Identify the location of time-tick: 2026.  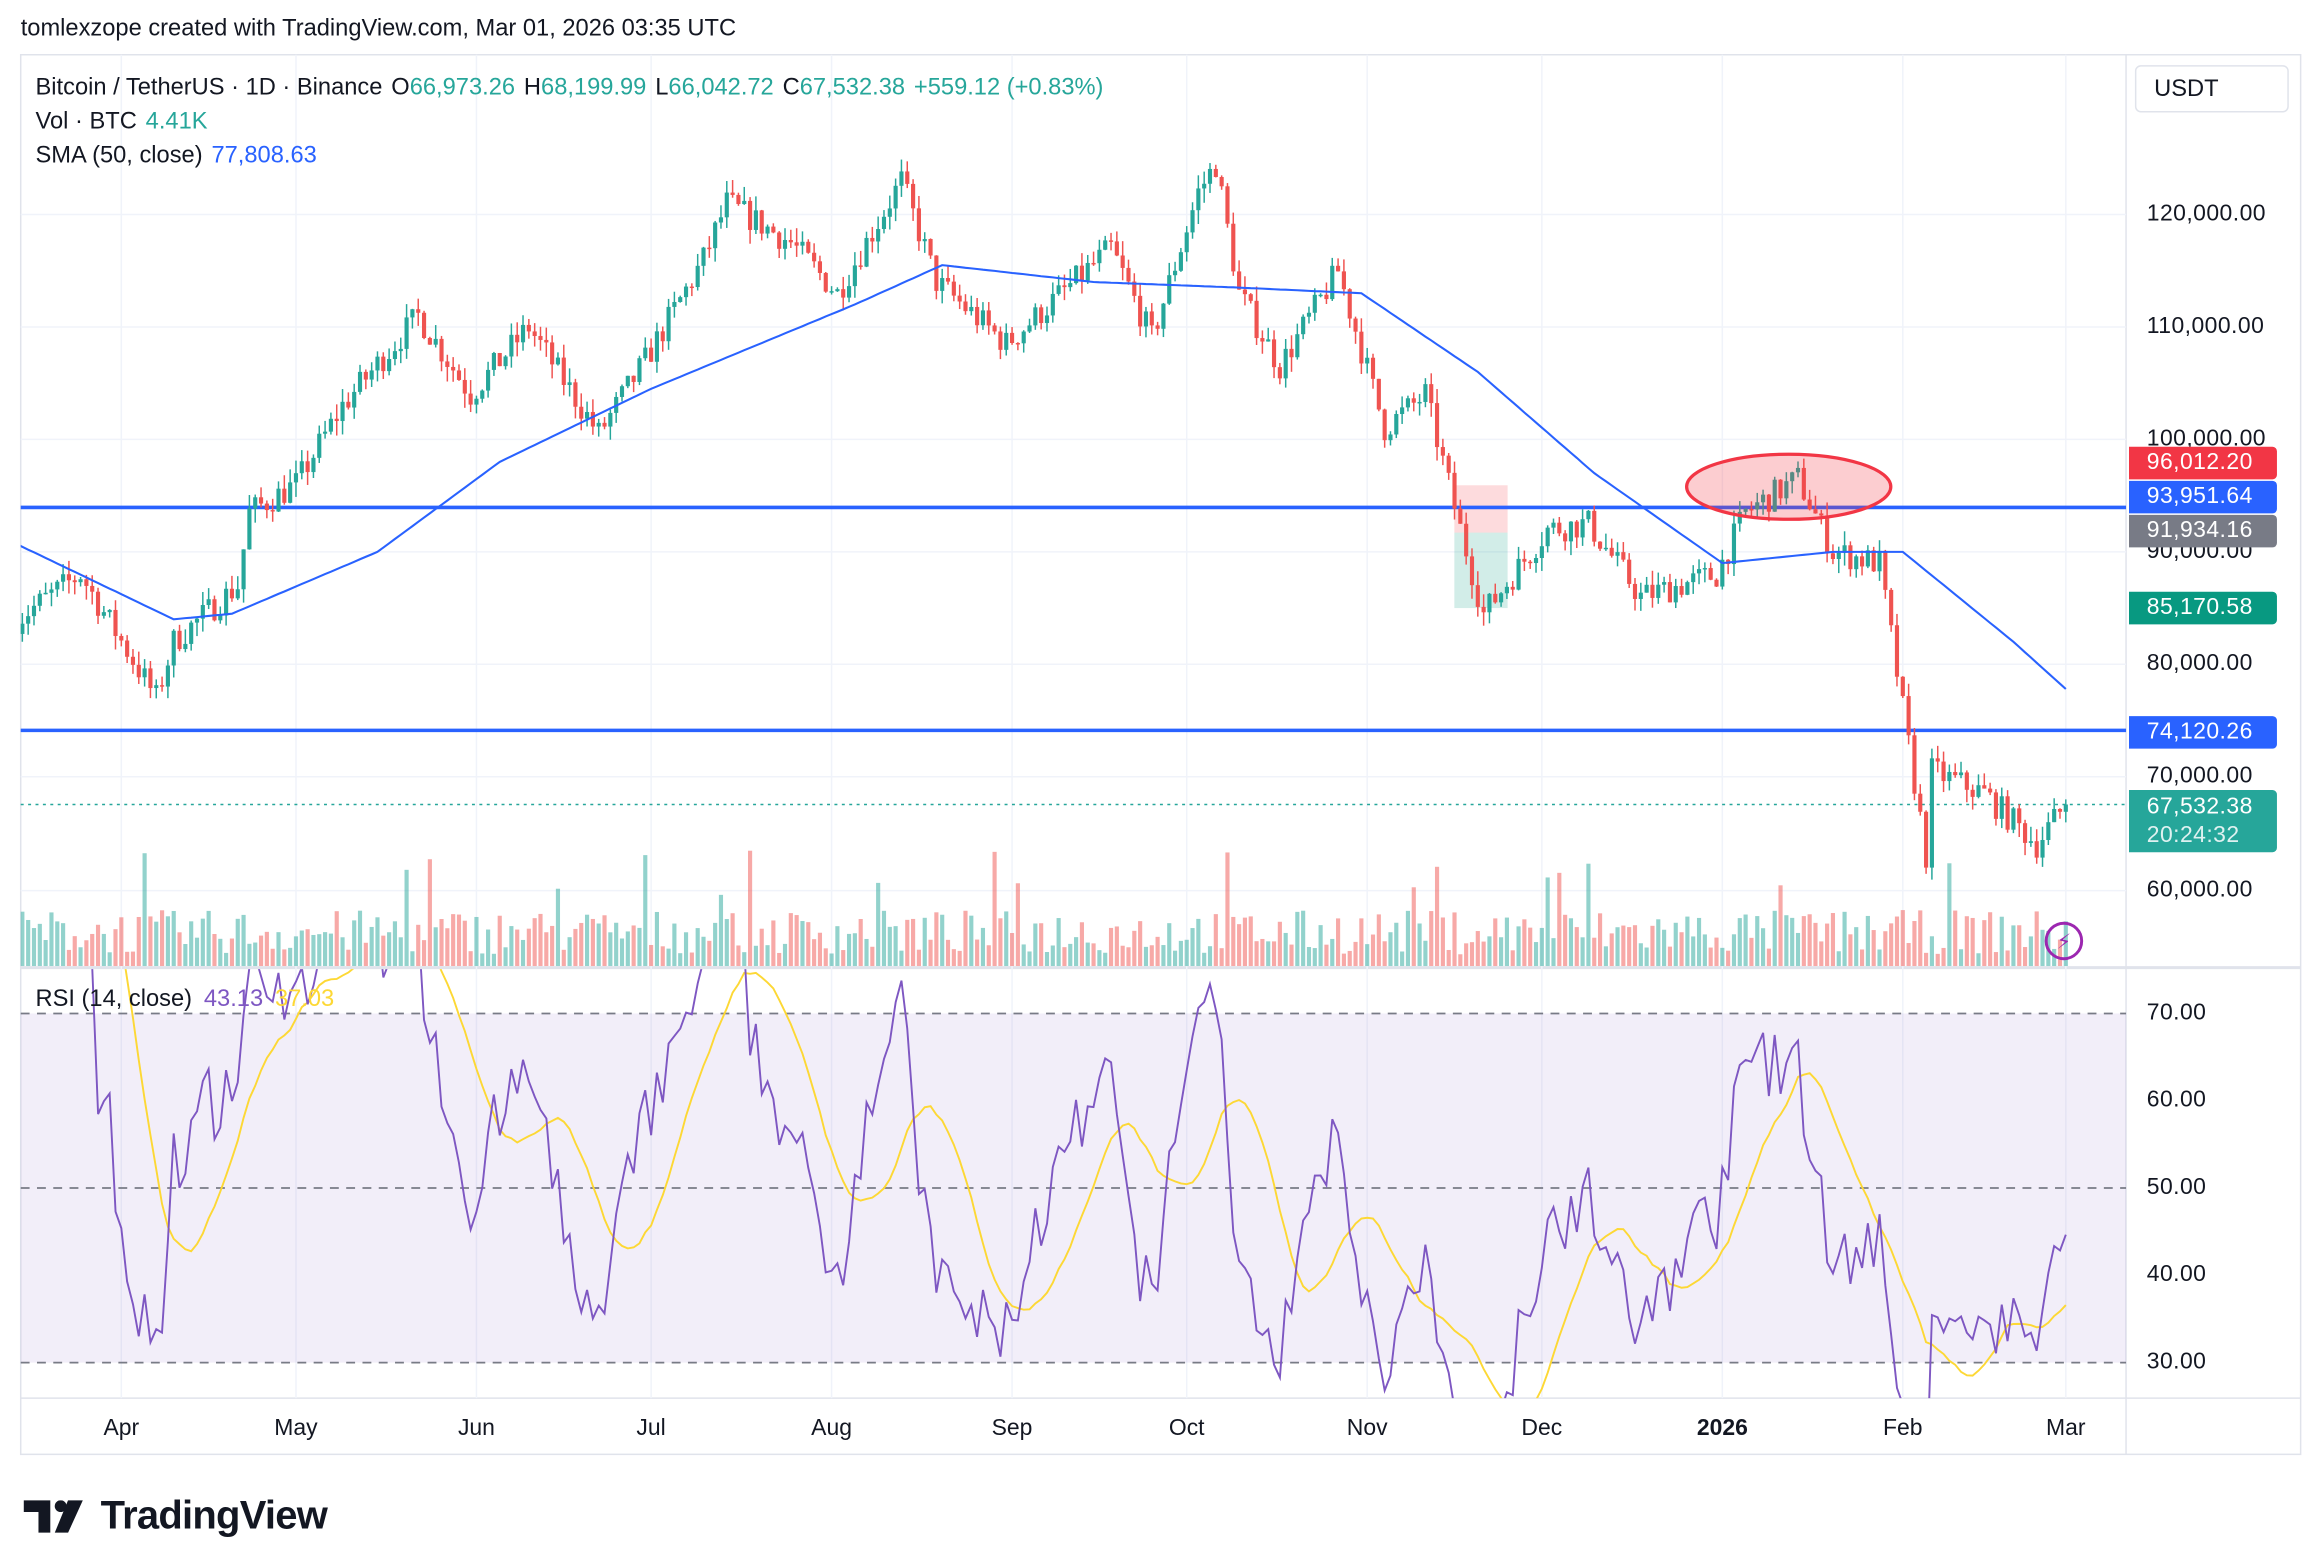
(1722, 1428).